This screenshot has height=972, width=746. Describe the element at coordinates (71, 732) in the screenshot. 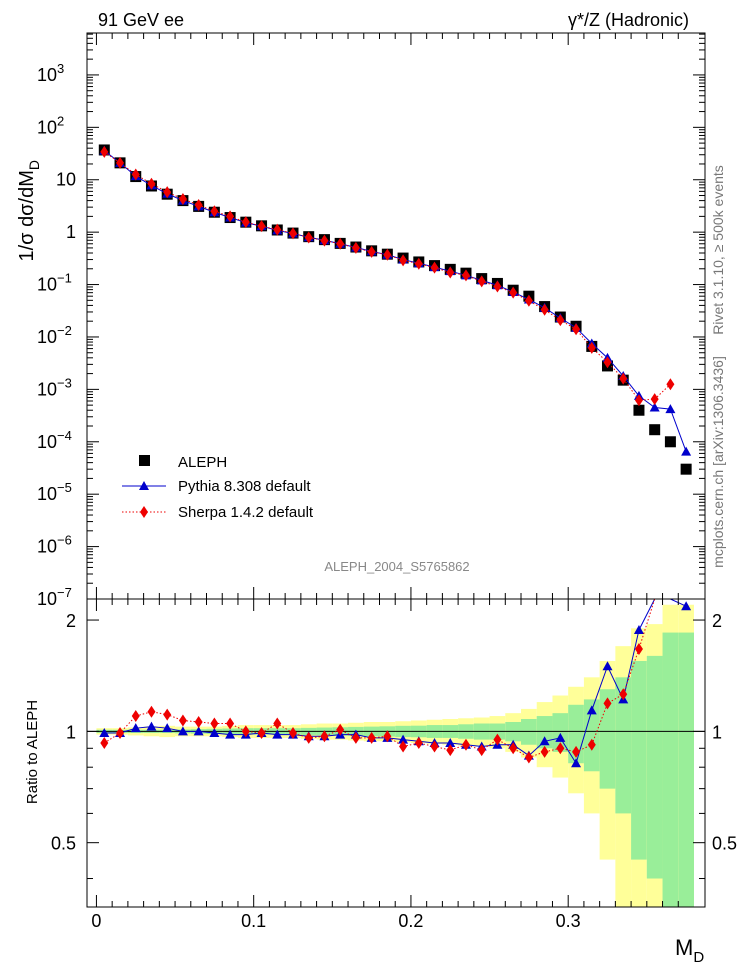

I see `y-tick-label-ratio: 1` at that location.